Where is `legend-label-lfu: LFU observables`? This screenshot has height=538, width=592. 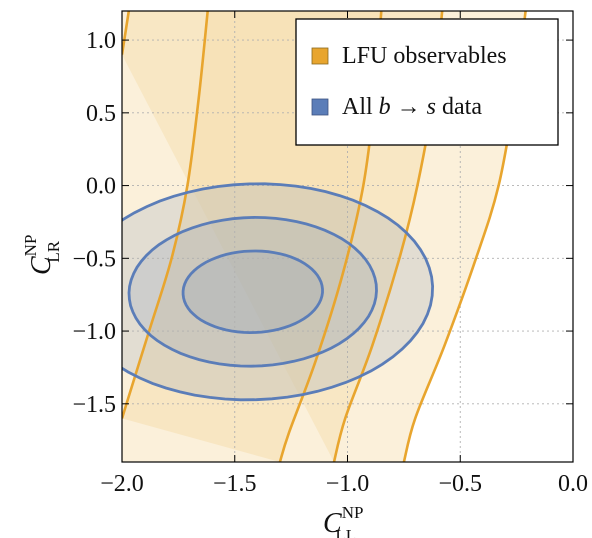 legend-label-lfu: LFU observables is located at coordinates (424, 56).